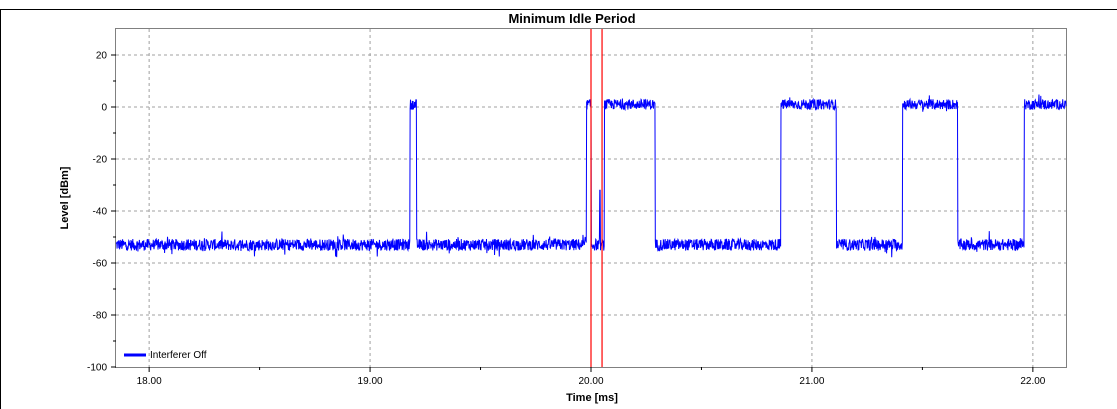 The height and width of the screenshot is (409, 1117). I want to click on x-tick-label: 20.00, so click(590, 381).